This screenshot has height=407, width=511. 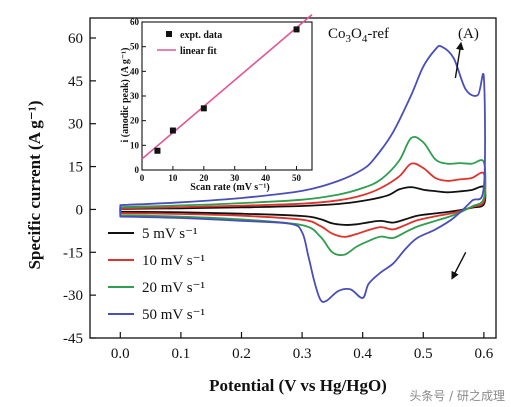 I want to click on main-y-tick-label: -15, so click(x=73, y=253).